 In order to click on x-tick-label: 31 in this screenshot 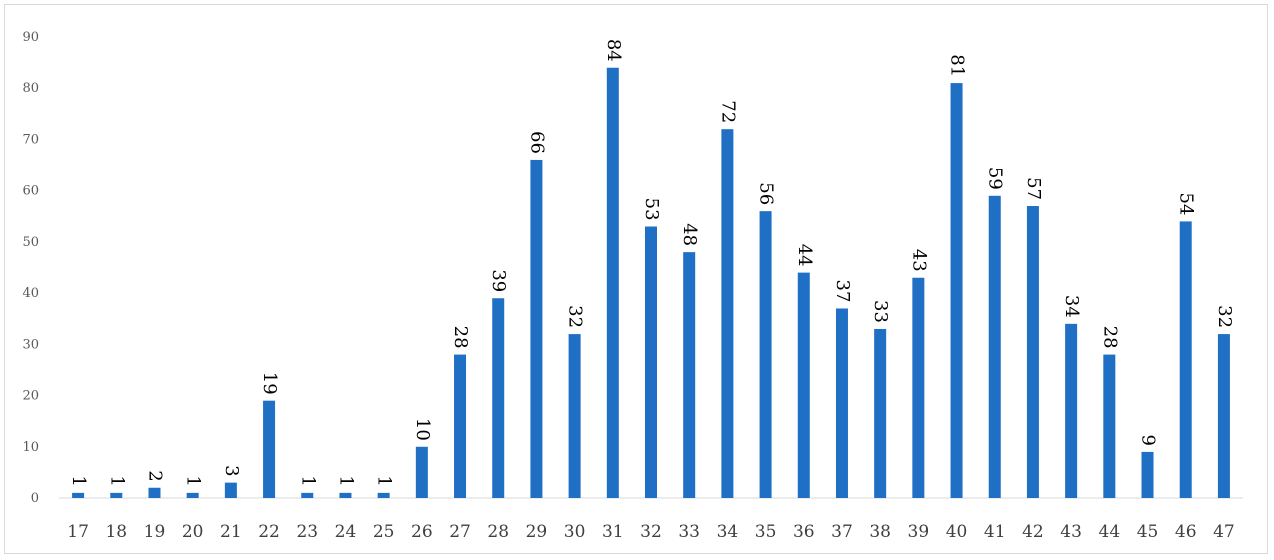, I will do `click(613, 532)`.